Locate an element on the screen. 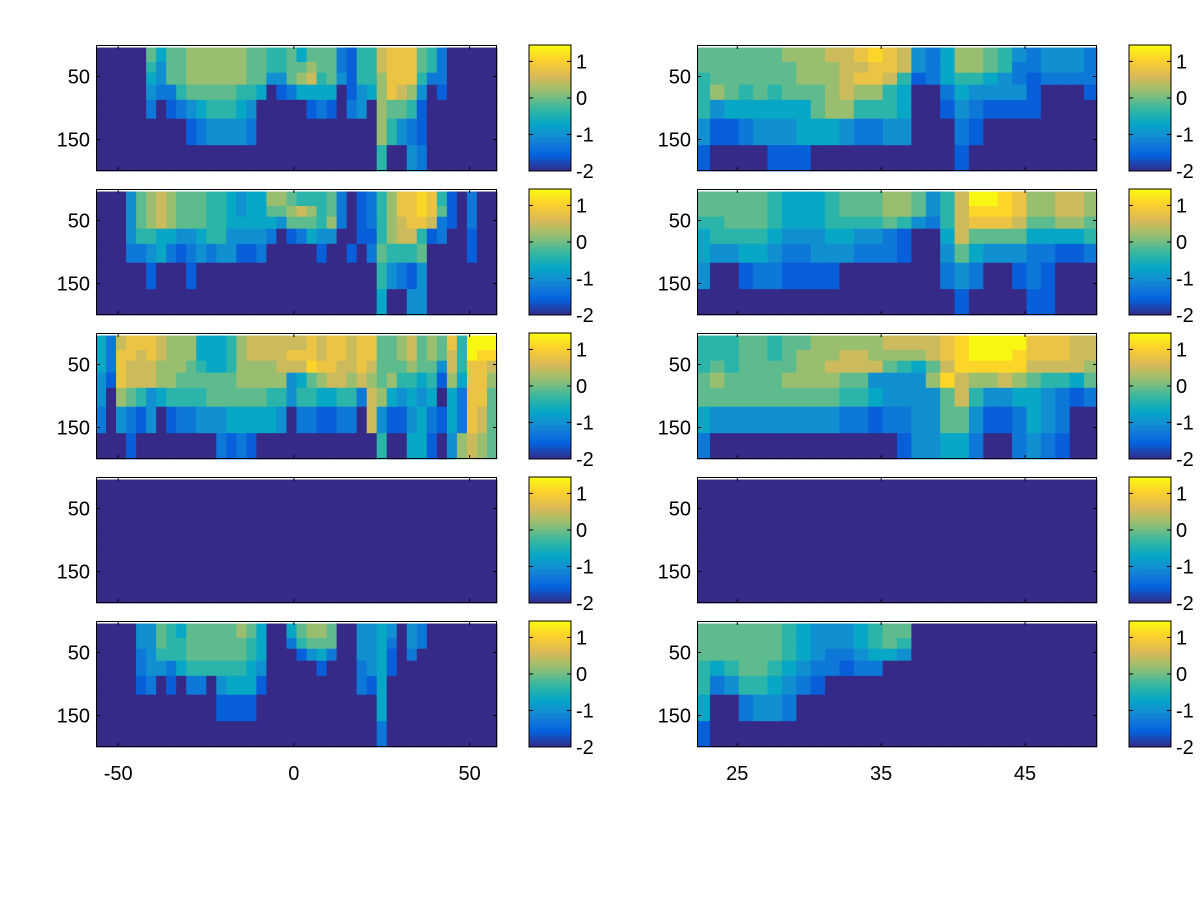 The height and width of the screenshot is (900, 1200). y-tick-label: 150 is located at coordinates (73, 285).